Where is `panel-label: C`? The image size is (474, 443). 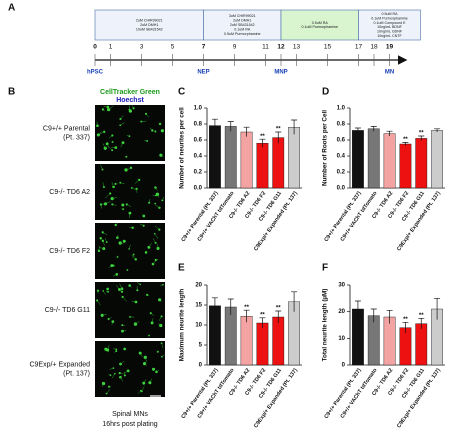
panel-label: C is located at coordinates (181, 92).